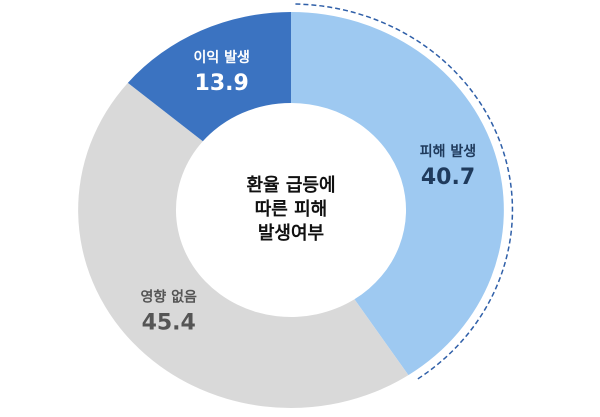  Describe the element at coordinates (221, 57) in the screenshot. I see `segment-label: 이익 발생` at that location.